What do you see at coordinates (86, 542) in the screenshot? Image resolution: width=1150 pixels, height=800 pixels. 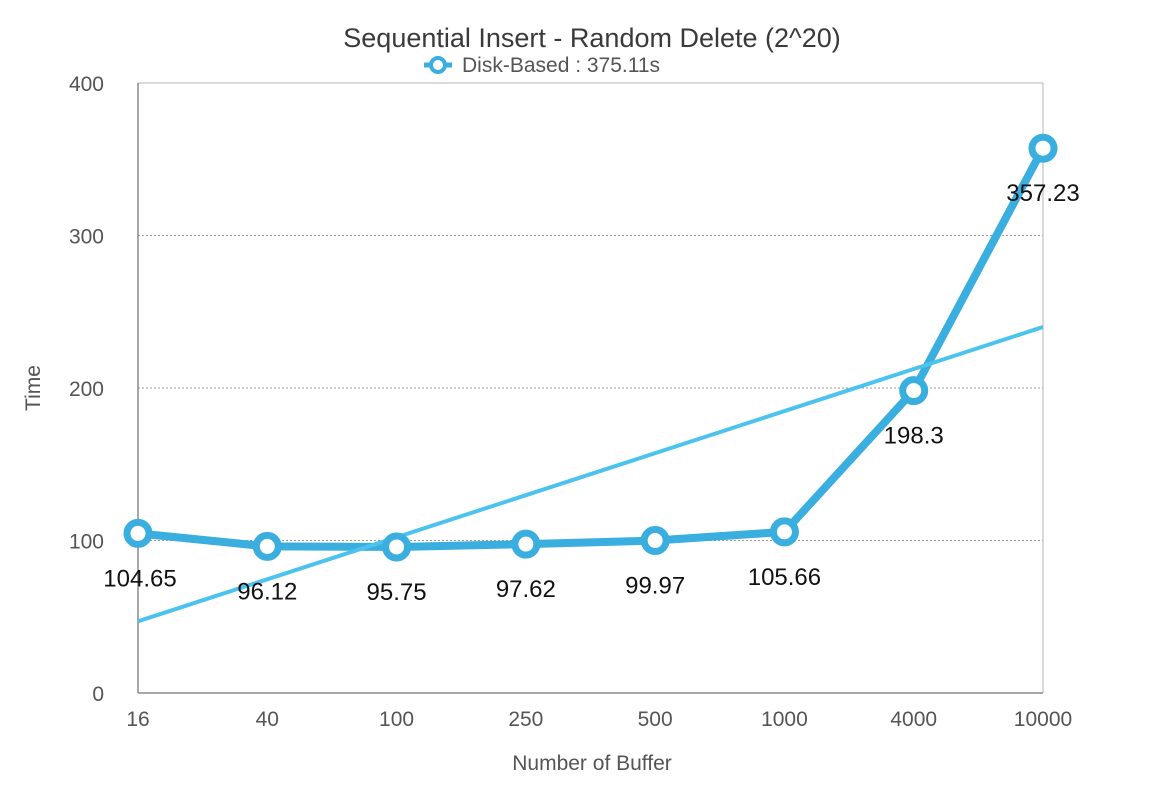 I see `y-tick-label-100: 100` at bounding box center [86, 542].